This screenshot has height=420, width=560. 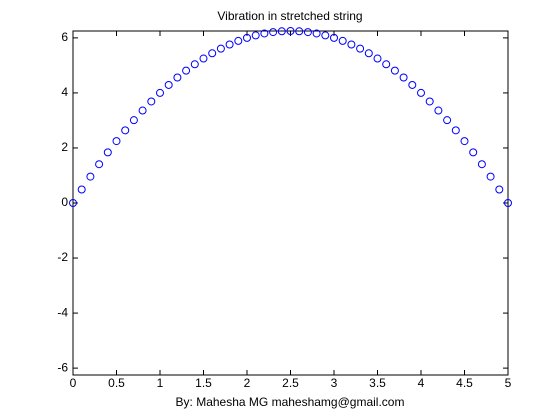 I want to click on y-tick-label: 0, so click(x=64, y=202).